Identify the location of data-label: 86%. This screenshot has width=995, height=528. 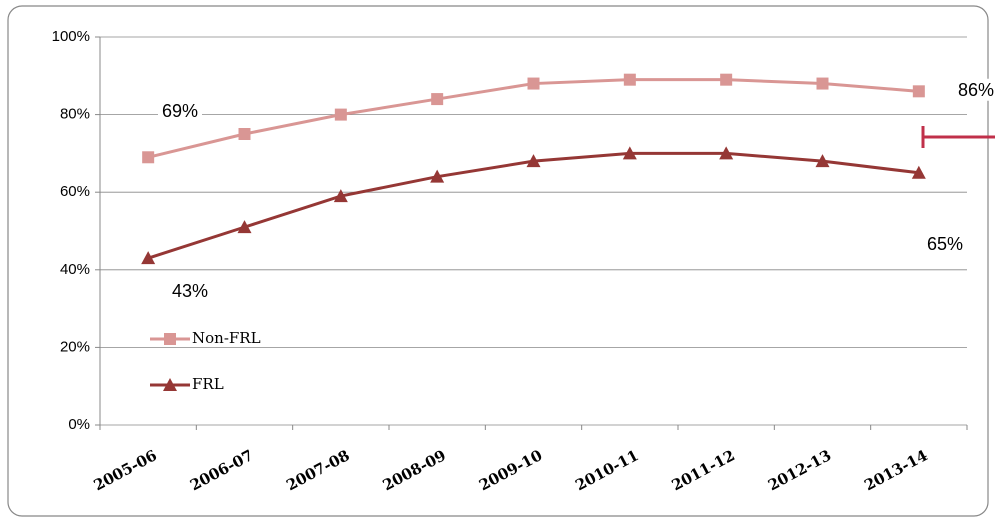
(976, 90).